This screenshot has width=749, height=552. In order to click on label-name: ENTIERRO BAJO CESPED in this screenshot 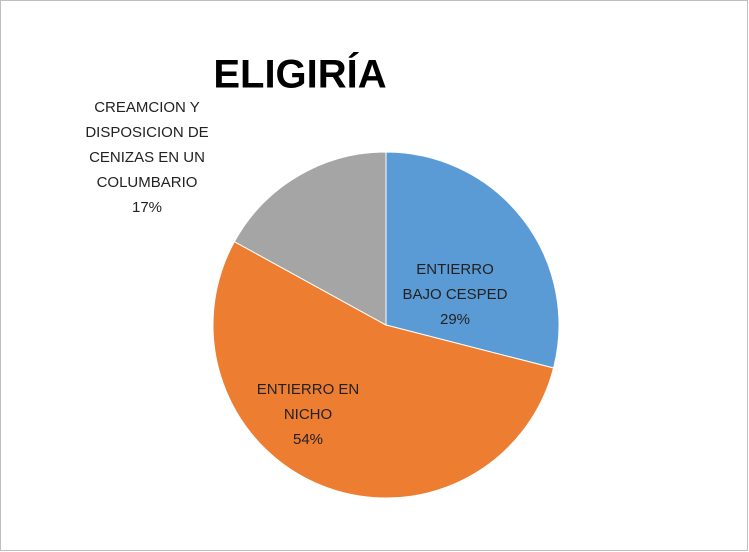, I will do `click(455, 282)`.